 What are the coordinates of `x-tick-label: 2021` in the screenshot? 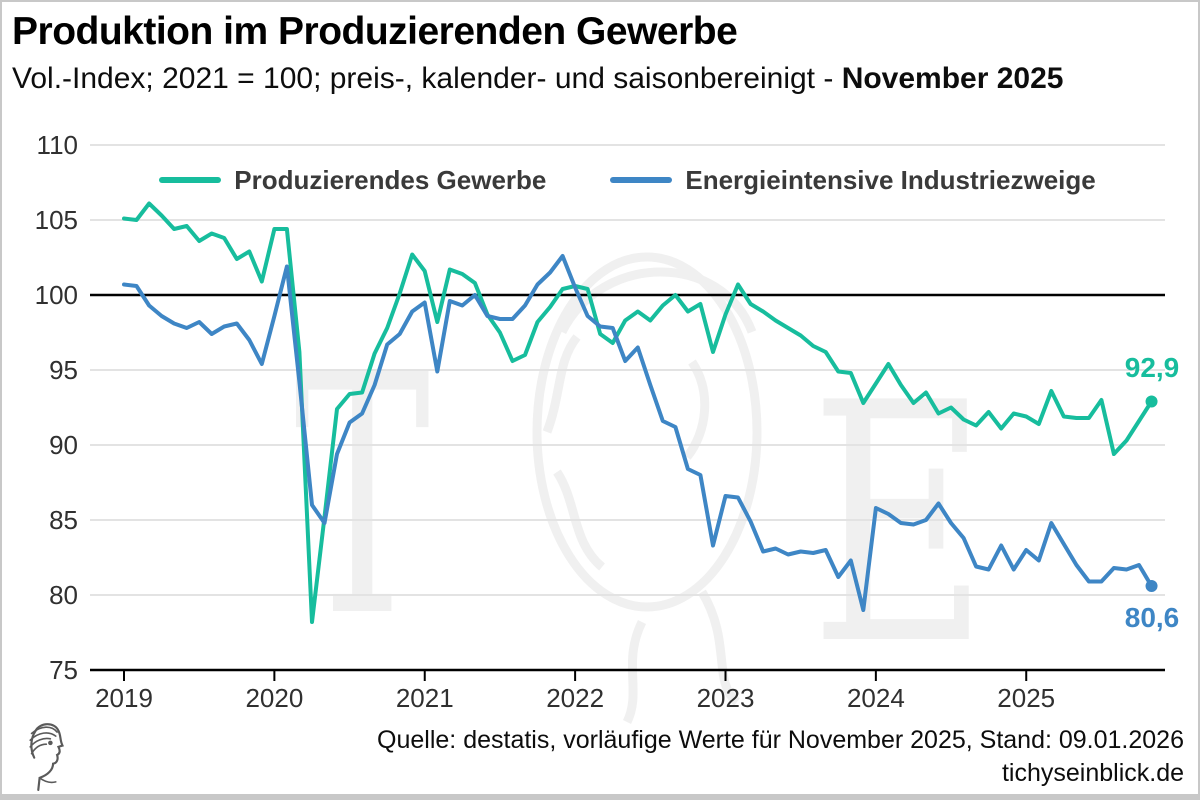 It's located at (425, 698).